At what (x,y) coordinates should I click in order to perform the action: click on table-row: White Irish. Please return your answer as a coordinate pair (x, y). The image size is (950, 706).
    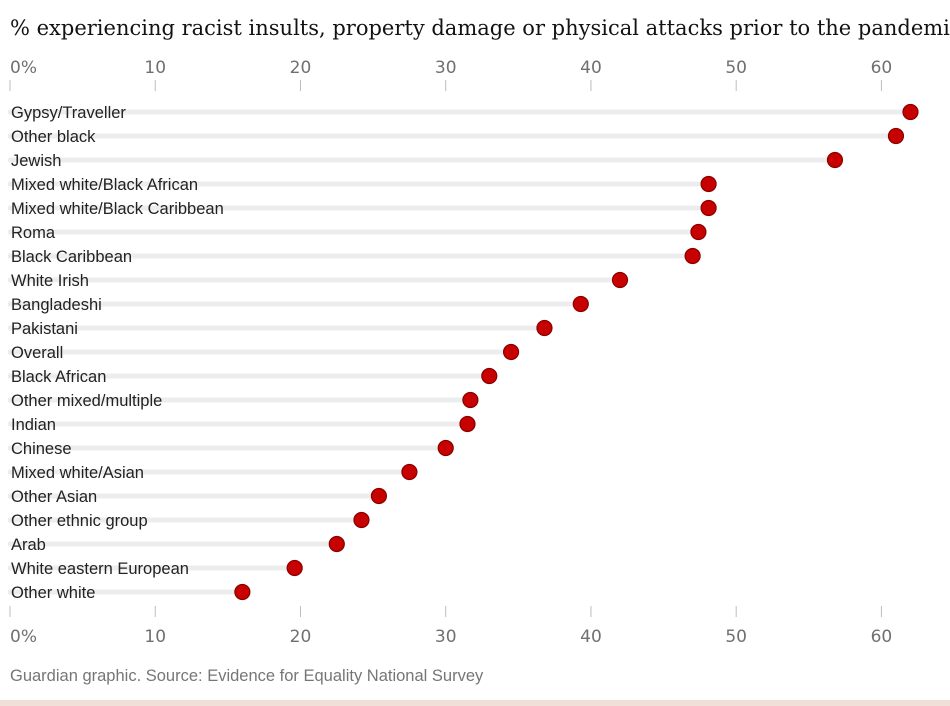
    Looking at the image, I should click on (318, 280).